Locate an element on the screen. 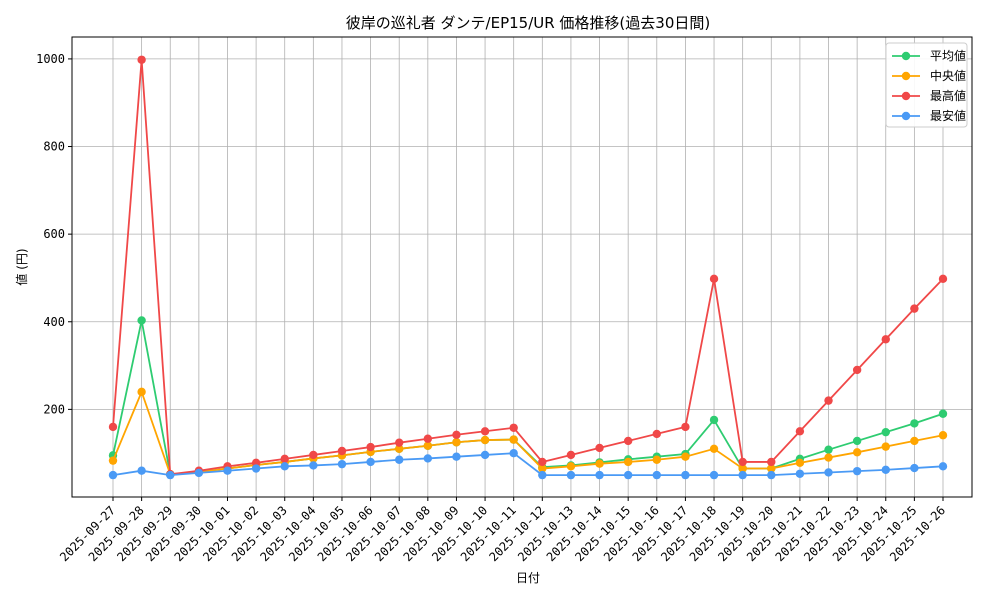 This screenshot has width=1000, height=600. y-tick-label: 800 is located at coordinates (54, 147).